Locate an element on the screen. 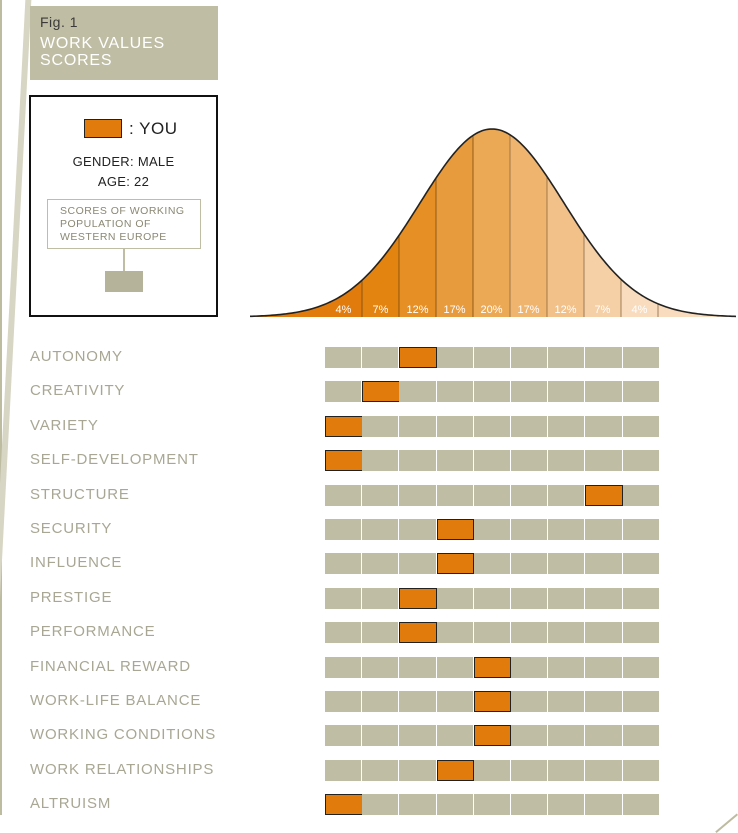 This screenshot has width=738, height=833. frame-left-accent is located at coordinates (16, 407).